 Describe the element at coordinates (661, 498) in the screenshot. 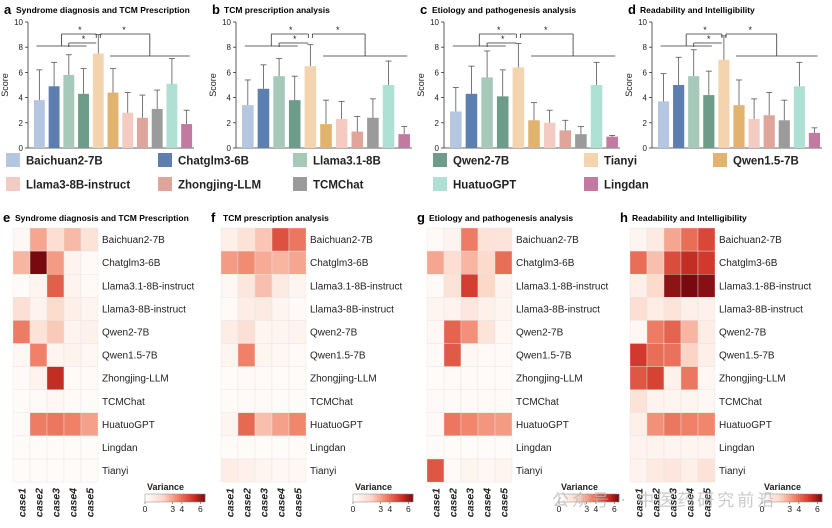

I see `watermark: 公众号 · 中医药研究前沿` at that location.